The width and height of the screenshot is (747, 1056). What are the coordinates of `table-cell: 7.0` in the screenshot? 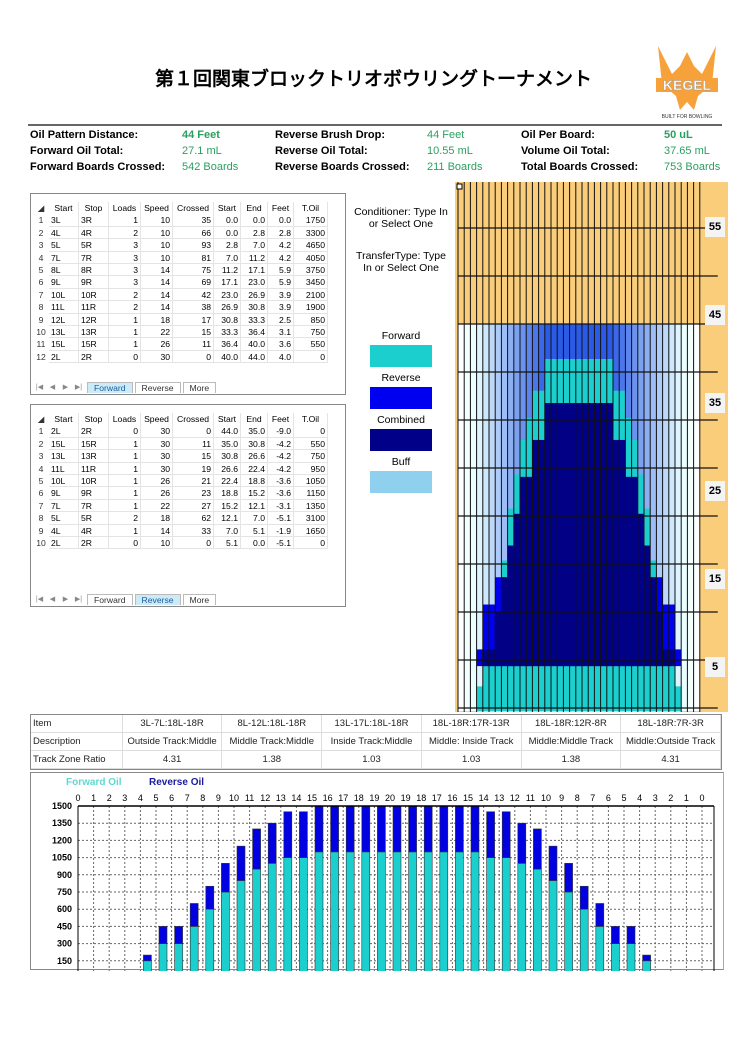 It's located at (254, 245).